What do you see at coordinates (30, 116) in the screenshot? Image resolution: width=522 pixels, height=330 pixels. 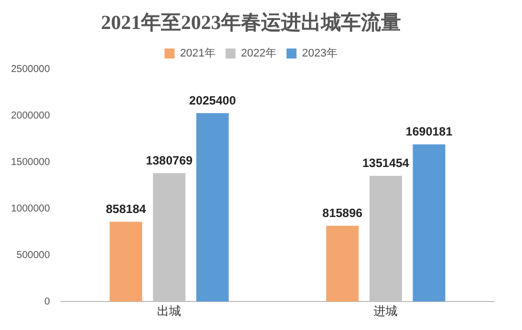 I see `y-tick-label: 2000000` at bounding box center [30, 116].